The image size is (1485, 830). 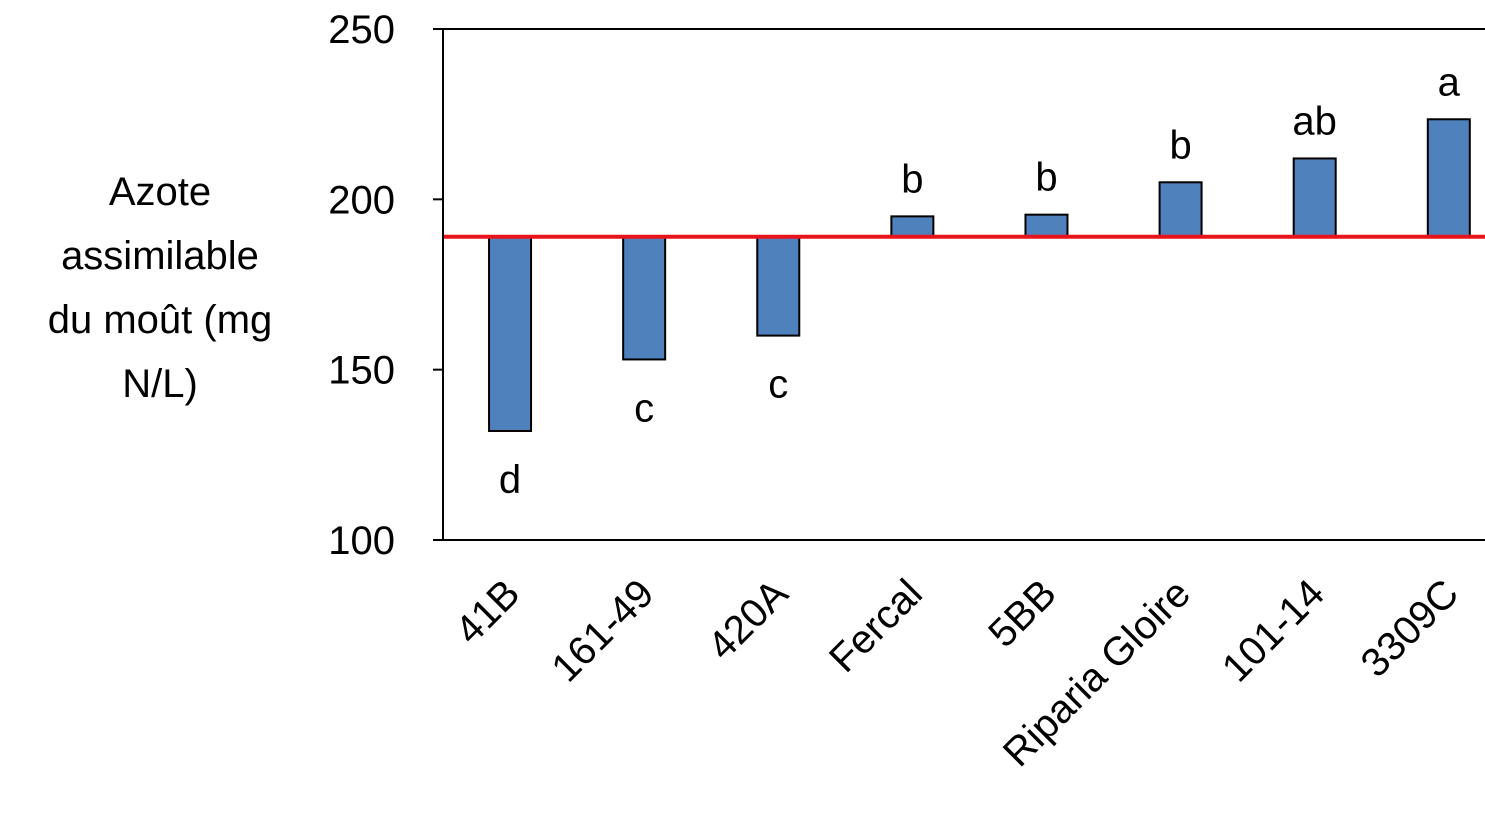 I want to click on x-category-label: 3309C, so click(x=1410, y=628).